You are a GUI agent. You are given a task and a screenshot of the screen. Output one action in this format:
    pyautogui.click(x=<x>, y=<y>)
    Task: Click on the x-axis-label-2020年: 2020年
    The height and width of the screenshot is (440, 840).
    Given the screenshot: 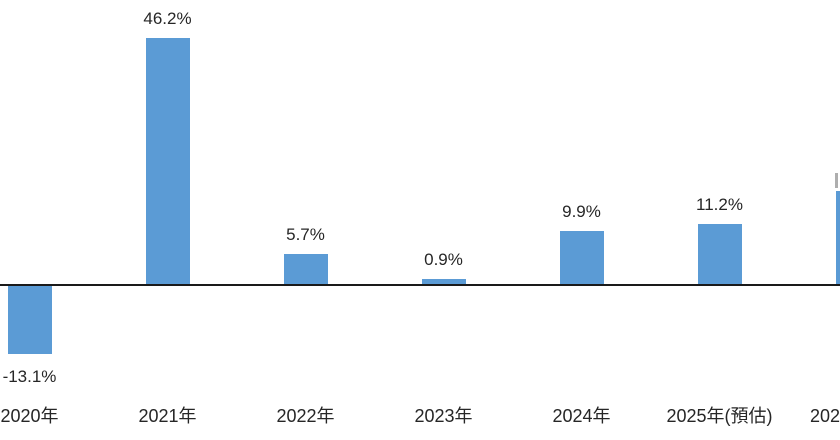 What is the action you would take?
    pyautogui.click(x=29, y=416)
    